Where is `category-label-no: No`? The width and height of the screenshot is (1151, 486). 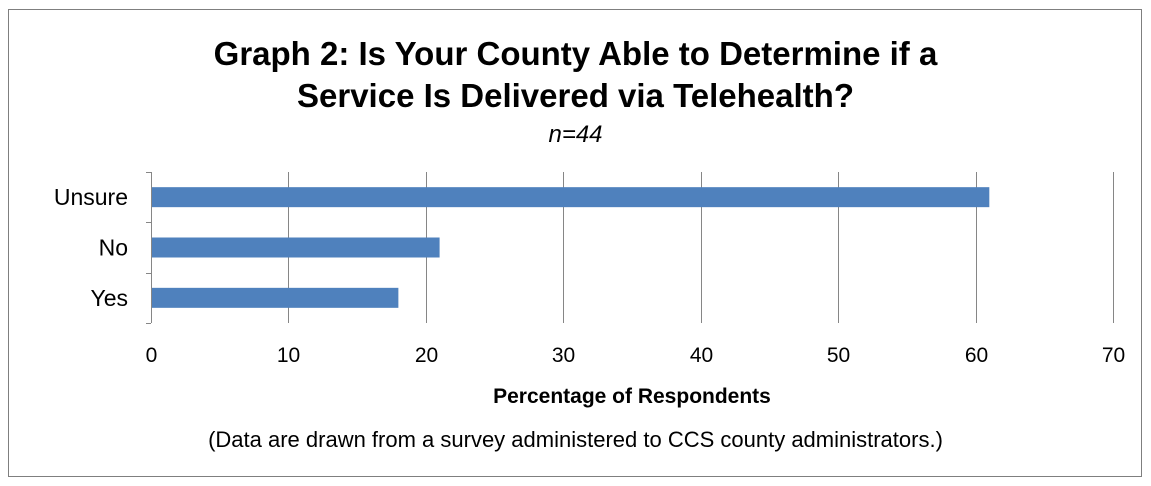 category-label-no: No is located at coordinates (113, 248).